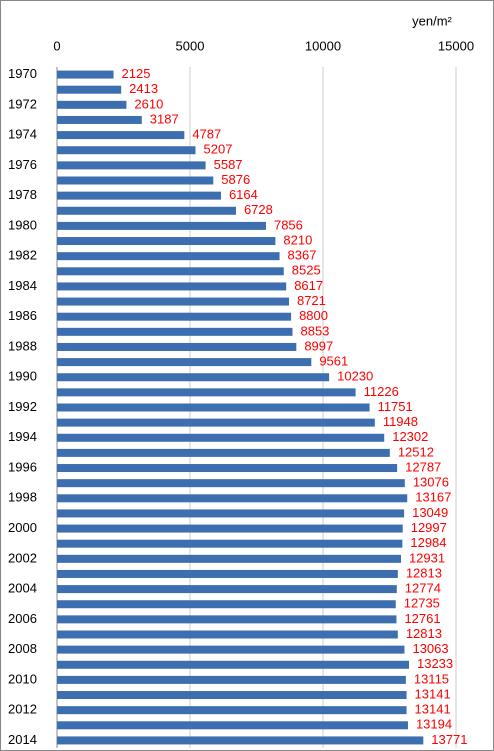 The width and height of the screenshot is (494, 751). I want to click on value-label: 8367, so click(302, 255).